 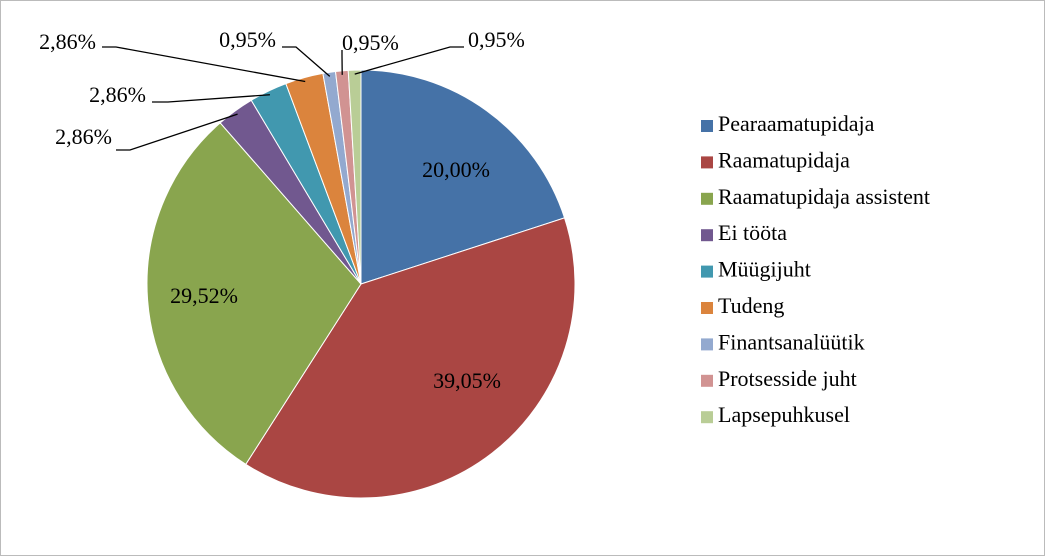 What do you see at coordinates (752, 232) in the screenshot?
I see `legend-label: Ei tööta` at bounding box center [752, 232].